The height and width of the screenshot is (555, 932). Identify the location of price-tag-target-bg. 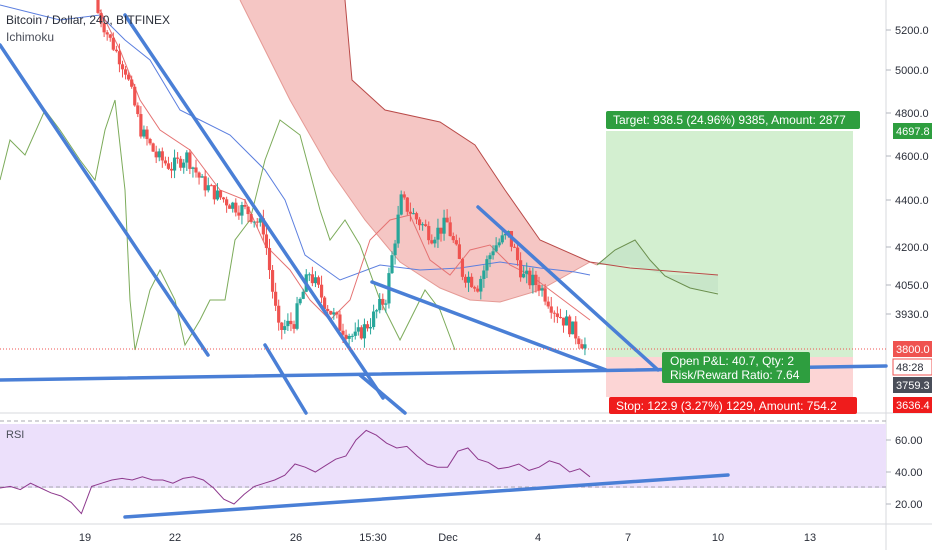
(912, 131).